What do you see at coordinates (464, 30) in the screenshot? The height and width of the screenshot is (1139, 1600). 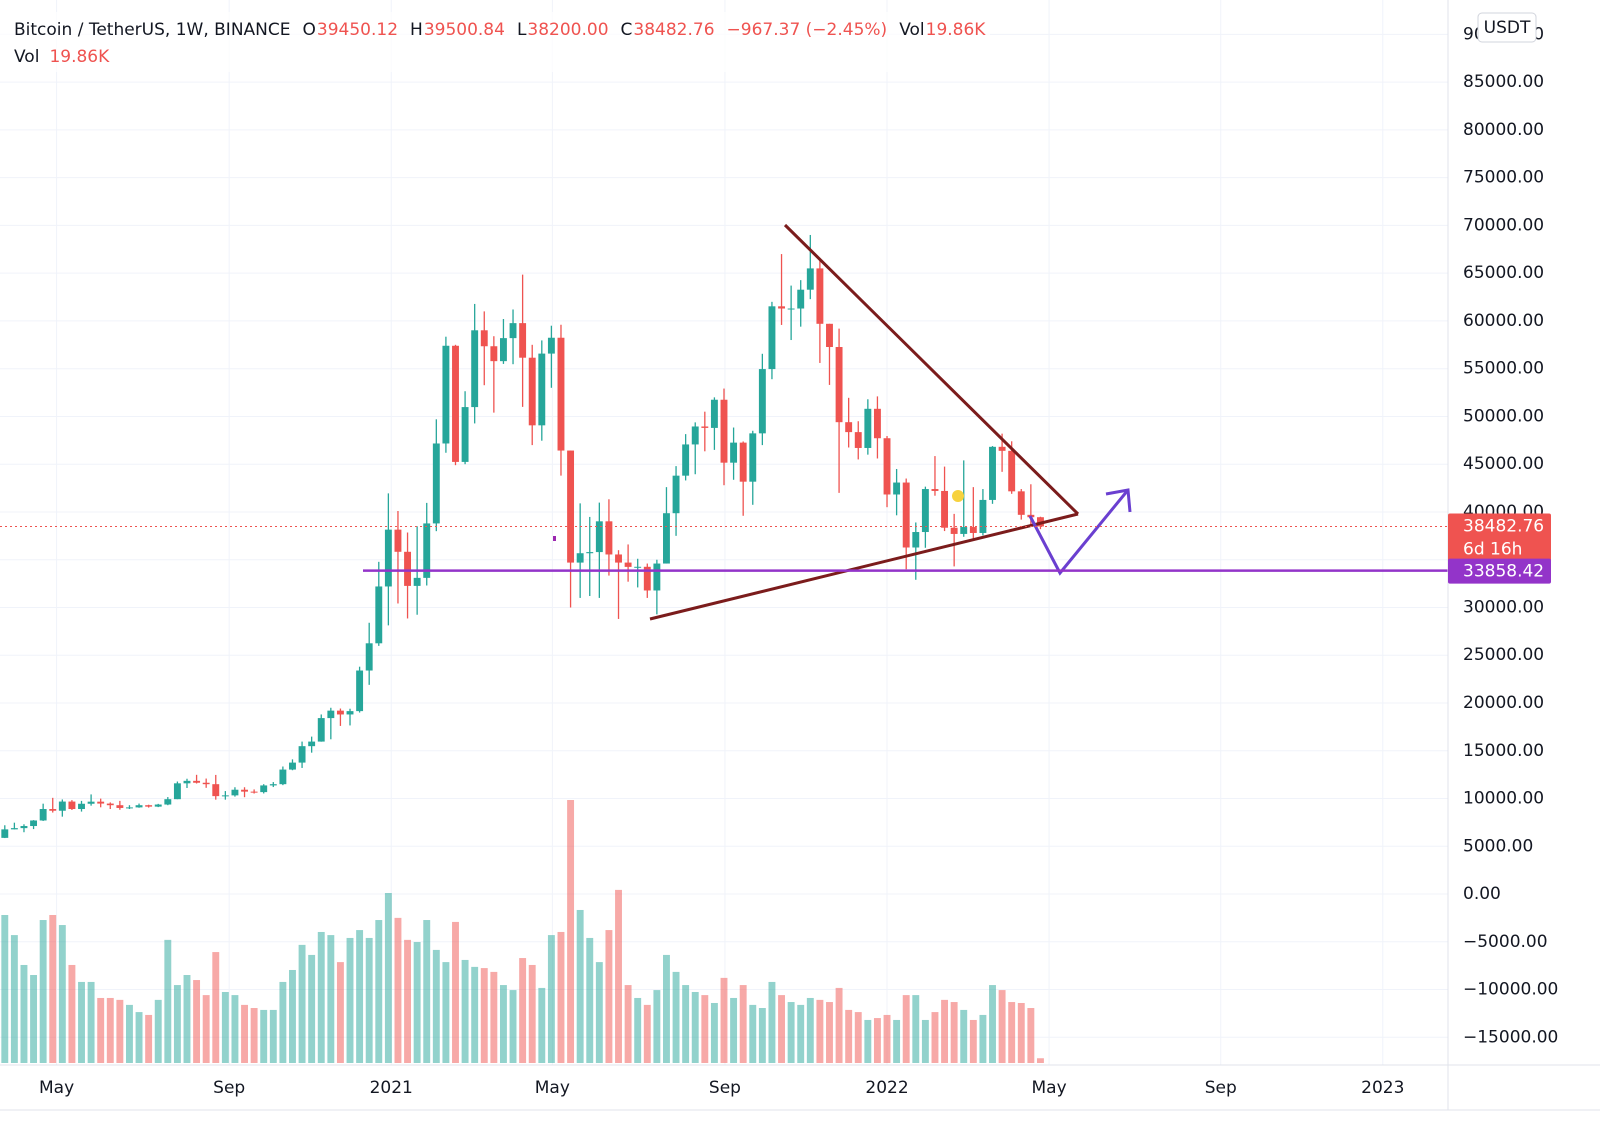 I see `legend-value: 39500.84` at bounding box center [464, 30].